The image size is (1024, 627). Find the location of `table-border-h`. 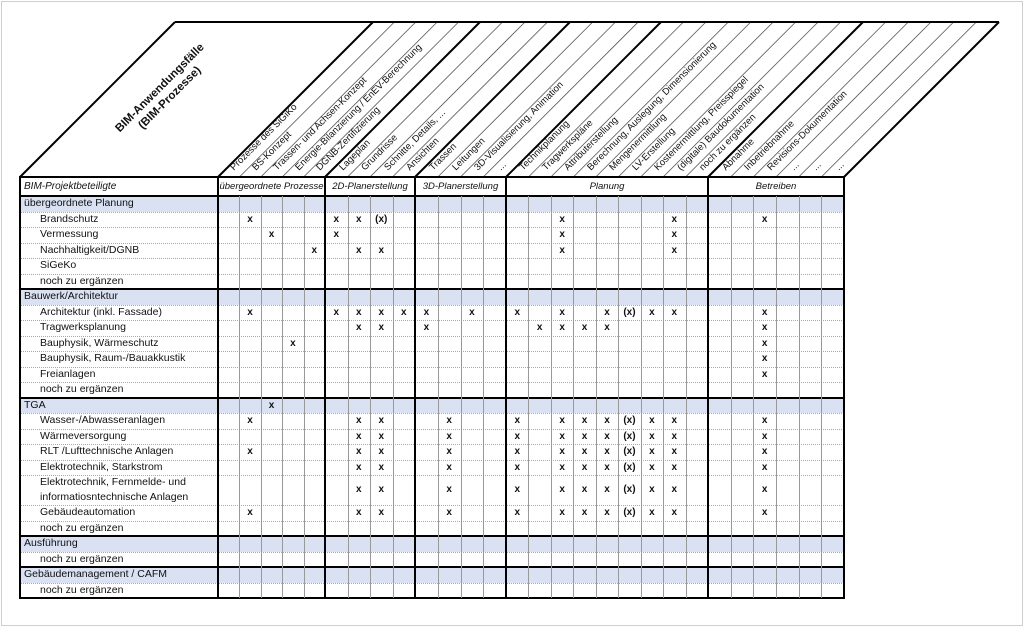

table-border-h is located at coordinates (432, 598).